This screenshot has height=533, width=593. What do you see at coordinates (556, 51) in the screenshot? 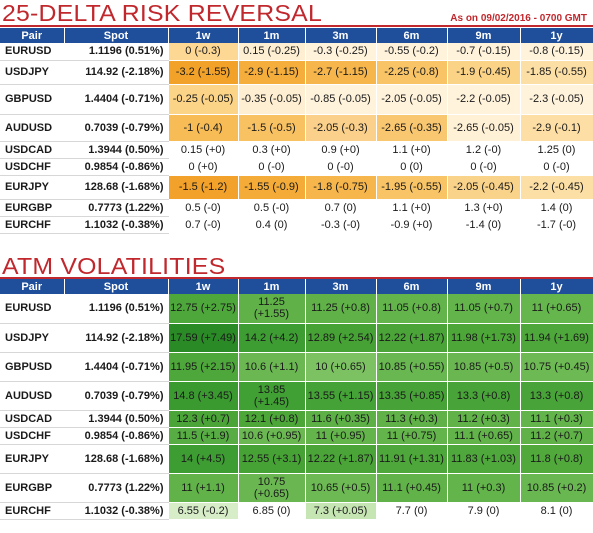
I see `value-text: -0.8 (-0.15)` at bounding box center [556, 51].